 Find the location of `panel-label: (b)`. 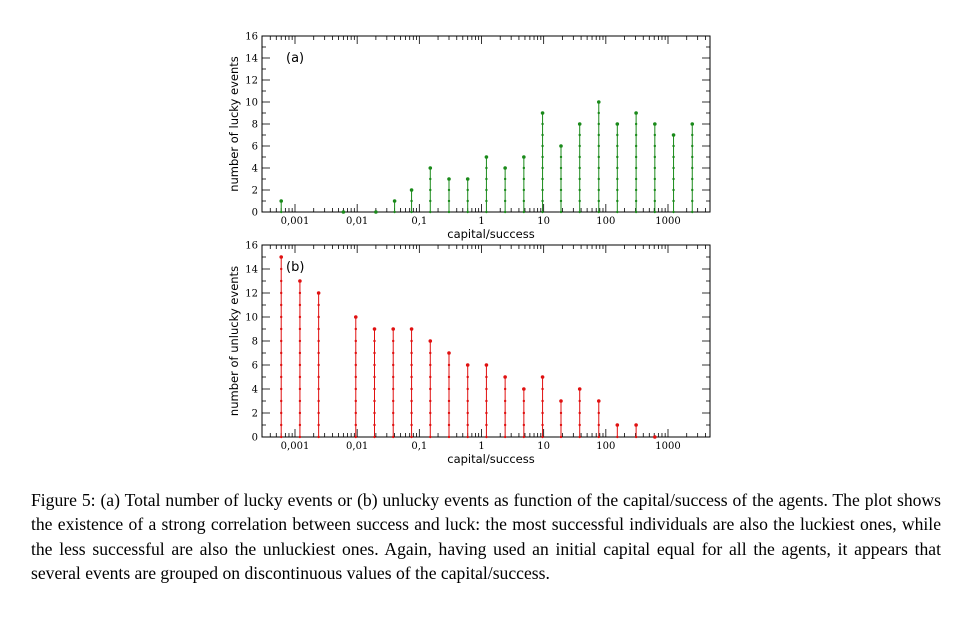

panel-label: (b) is located at coordinates (295, 267).